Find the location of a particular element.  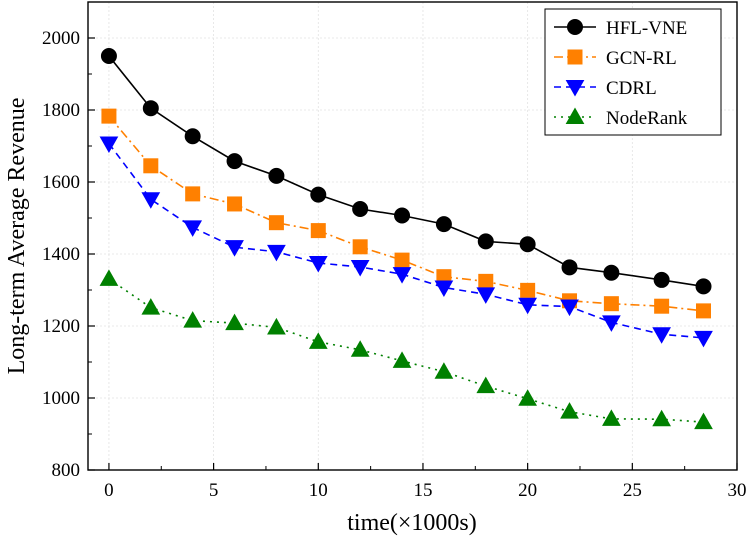

y-tick-label: 2000 is located at coordinates (61, 38).